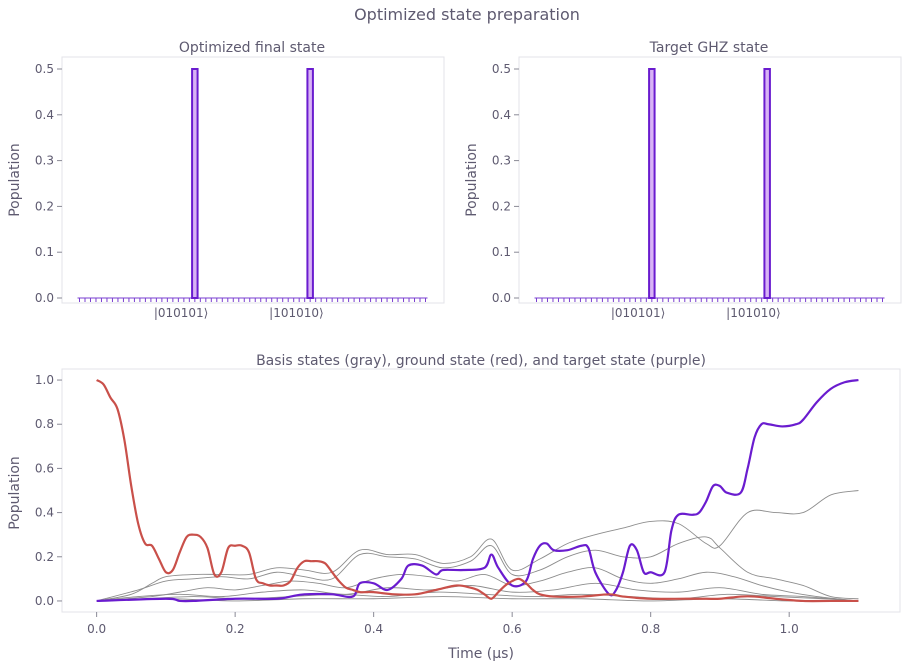 The image size is (906, 668). Describe the element at coordinates (252, 299) in the screenshot. I see `panel-1-xticks` at that location.